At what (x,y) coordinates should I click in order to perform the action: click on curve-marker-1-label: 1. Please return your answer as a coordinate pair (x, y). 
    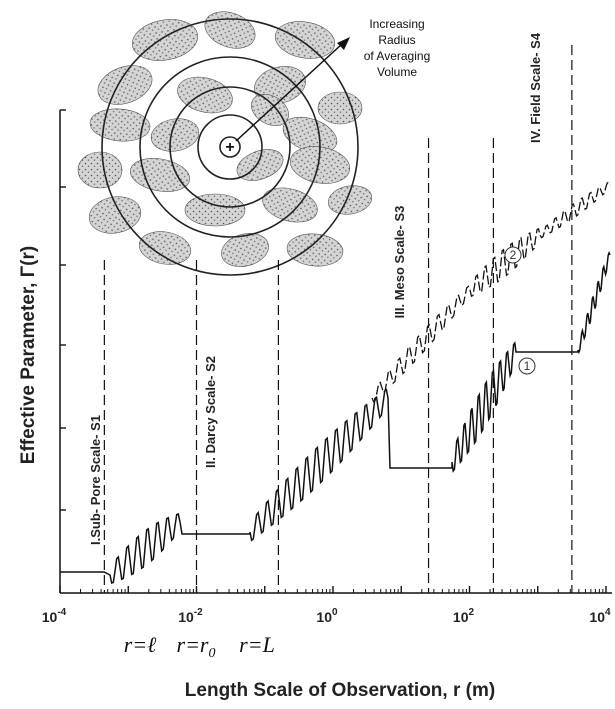
    Looking at the image, I should click on (527, 366).